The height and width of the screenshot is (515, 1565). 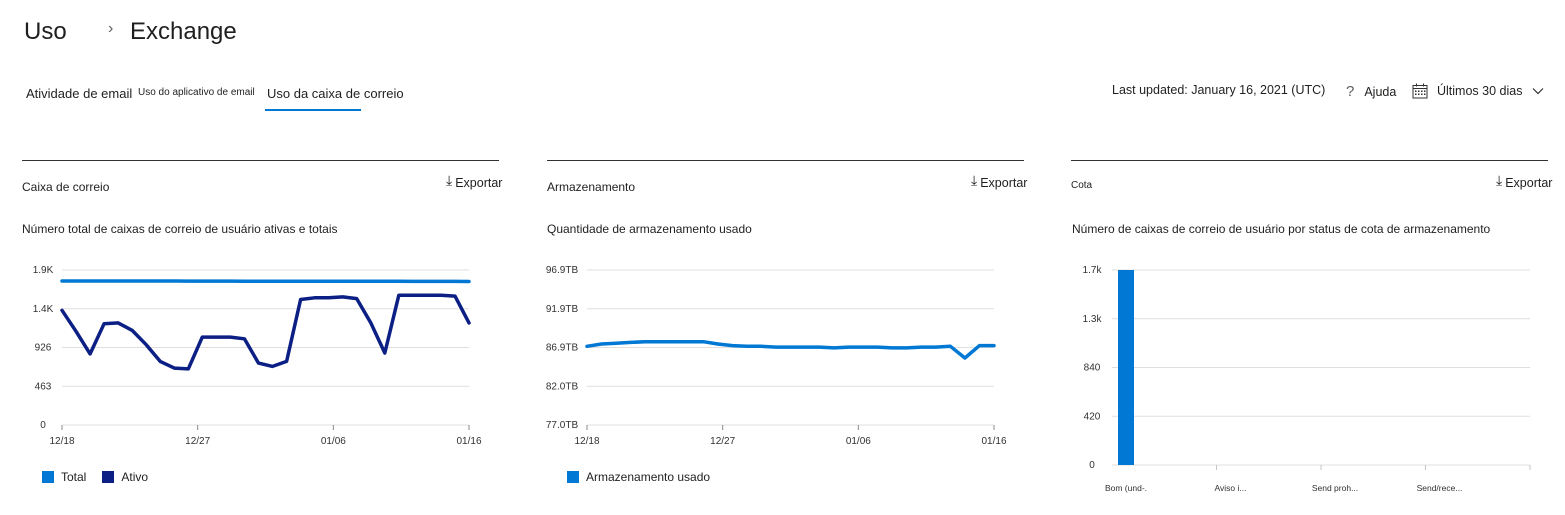 What do you see at coordinates (79, 93) in the screenshot?
I see `tab-atividade-email: Atividade de email` at bounding box center [79, 93].